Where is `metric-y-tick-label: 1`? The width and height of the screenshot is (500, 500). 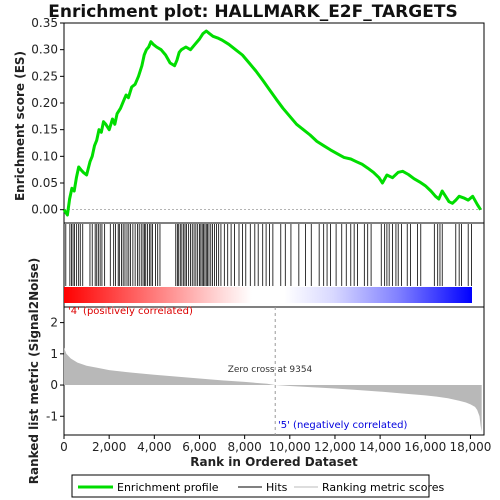
metric-y-tick-label: 1 is located at coordinates (54, 354).